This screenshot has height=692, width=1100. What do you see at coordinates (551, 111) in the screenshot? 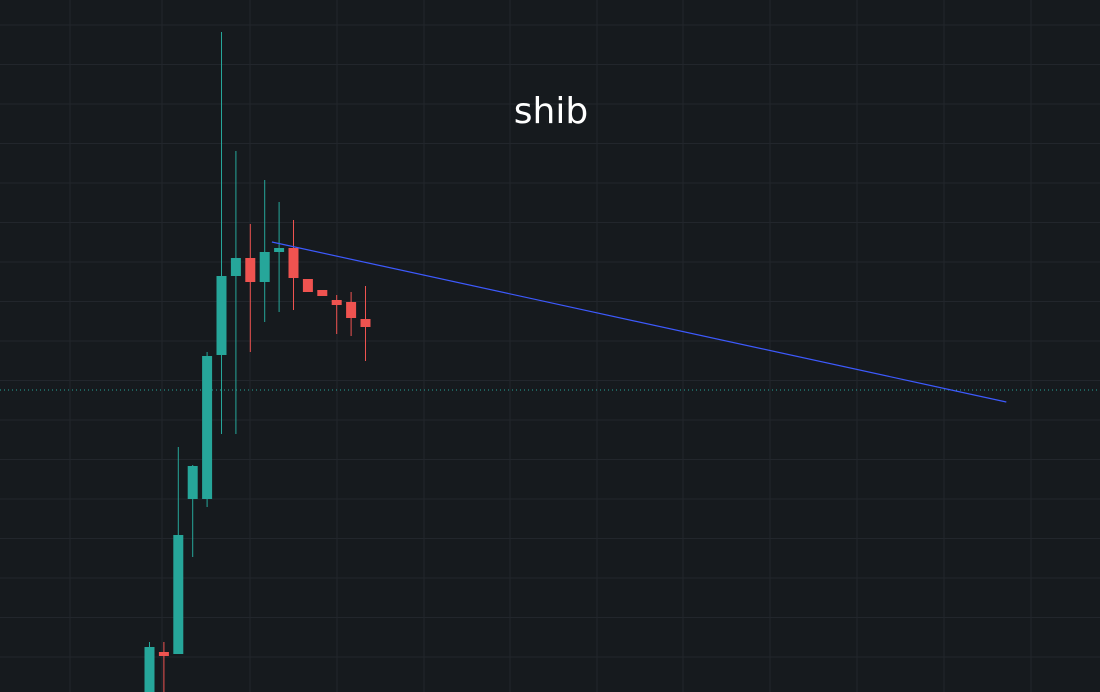
I see `chart-title: shib` at bounding box center [551, 111].